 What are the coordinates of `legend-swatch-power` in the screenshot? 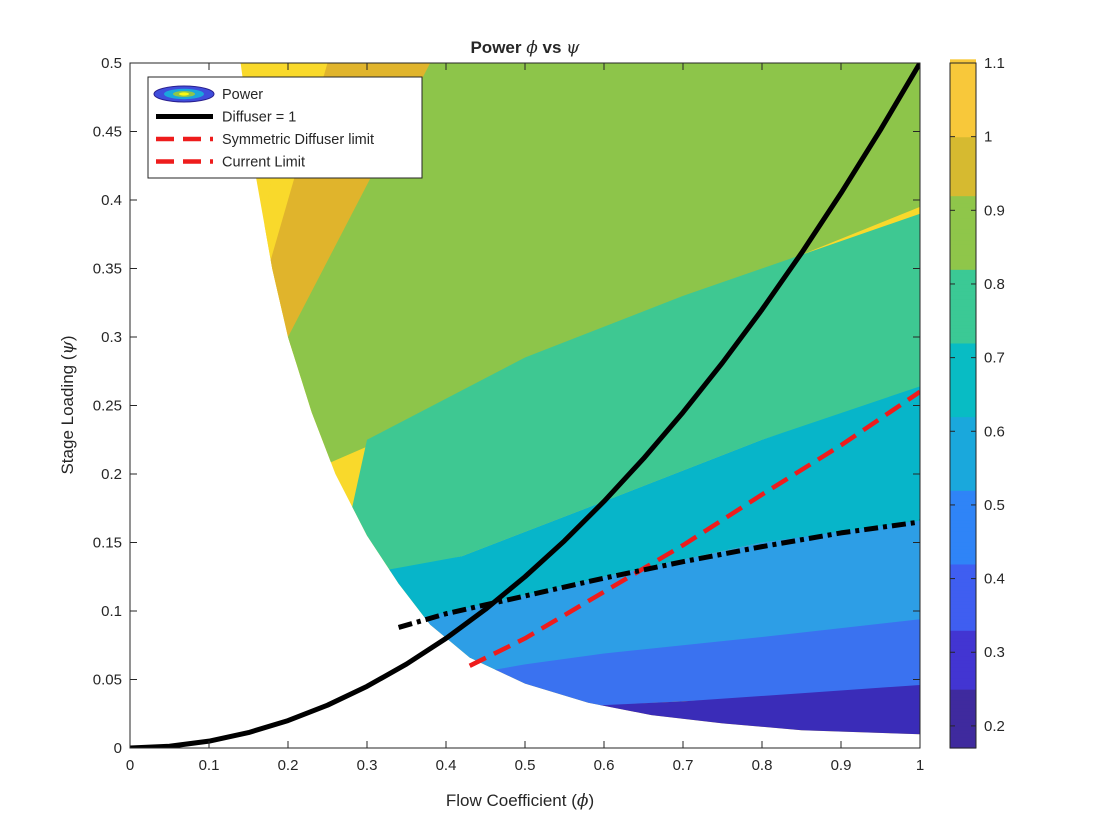 It's located at (184, 94).